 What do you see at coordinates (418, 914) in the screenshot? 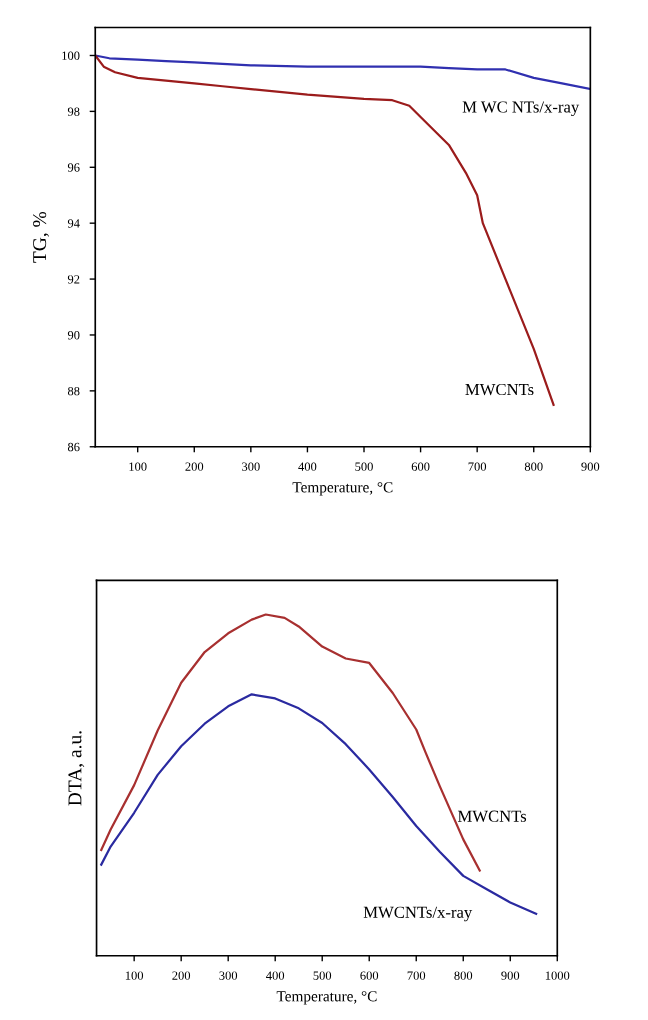
I see `series-label: MWCNTs/x-ray` at bounding box center [418, 914].